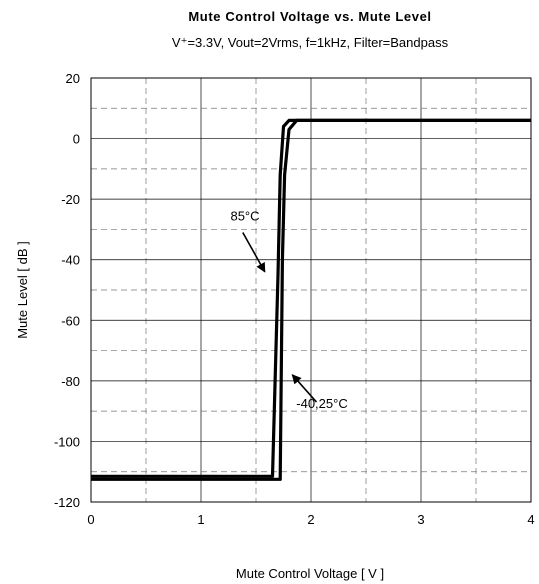 The height and width of the screenshot is (584, 539). Describe the element at coordinates (310, 573) in the screenshot. I see `x-axis-label: Mute Control Voltage [ V ]` at that location.